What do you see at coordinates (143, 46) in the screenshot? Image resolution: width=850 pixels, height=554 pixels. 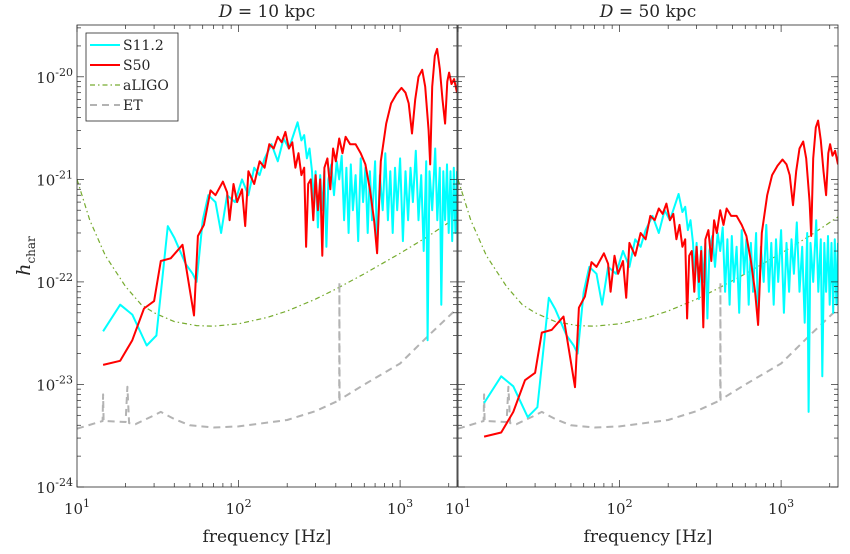 I see `legend-label: S11.2` at bounding box center [143, 46].